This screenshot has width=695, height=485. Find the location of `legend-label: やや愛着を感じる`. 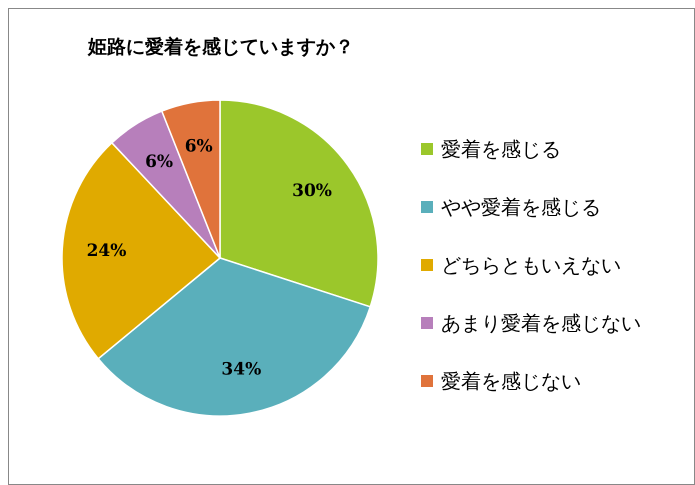

legend-label: やや愛着を感じる is located at coordinates (521, 207).